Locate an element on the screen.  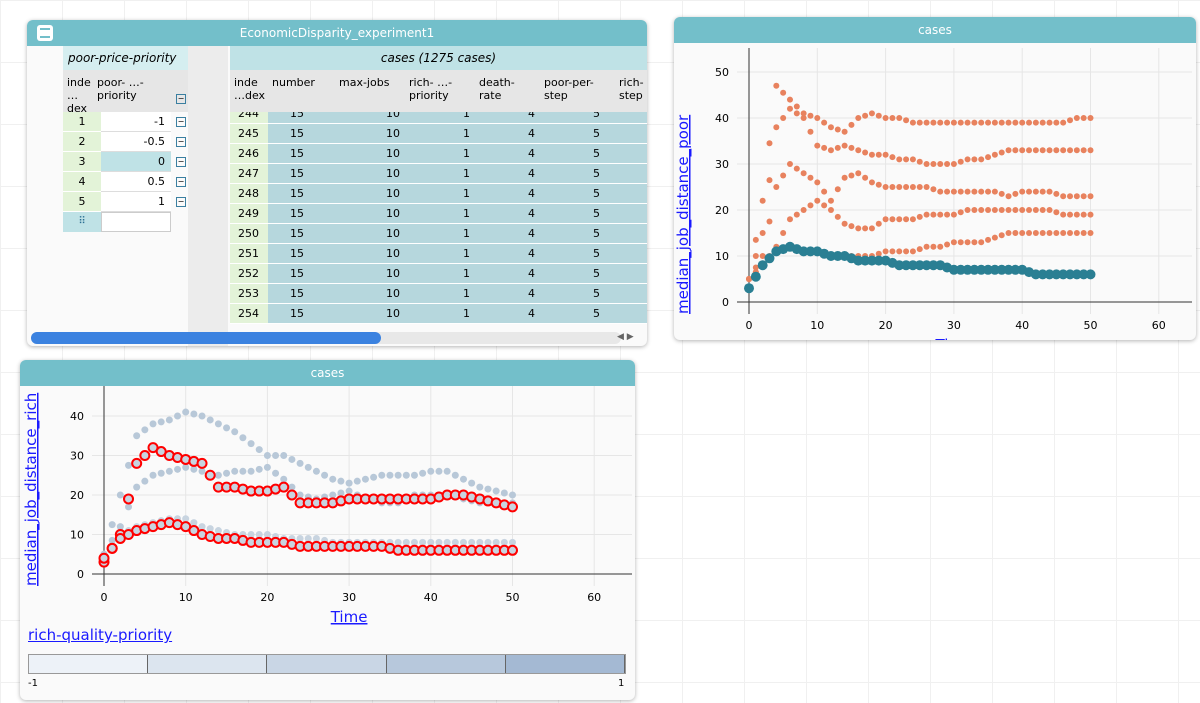
legend-bin is located at coordinates (446, 664).